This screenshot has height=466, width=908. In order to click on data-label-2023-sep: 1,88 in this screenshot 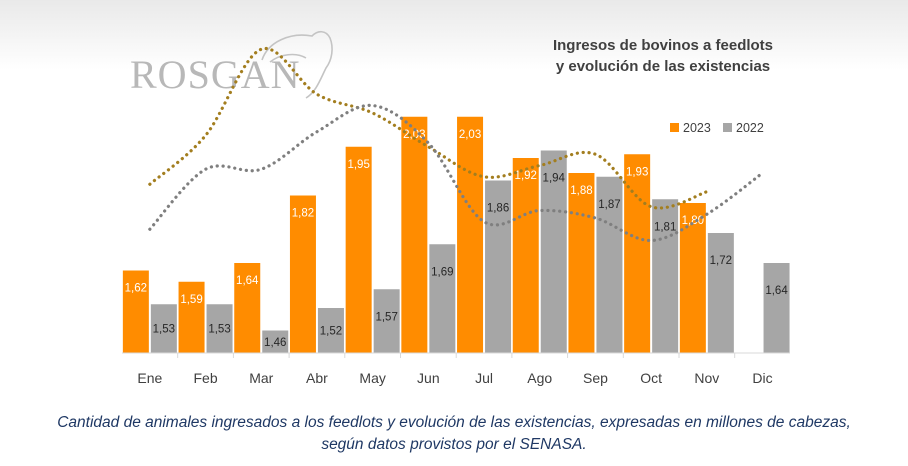, I will do `click(581, 191)`.